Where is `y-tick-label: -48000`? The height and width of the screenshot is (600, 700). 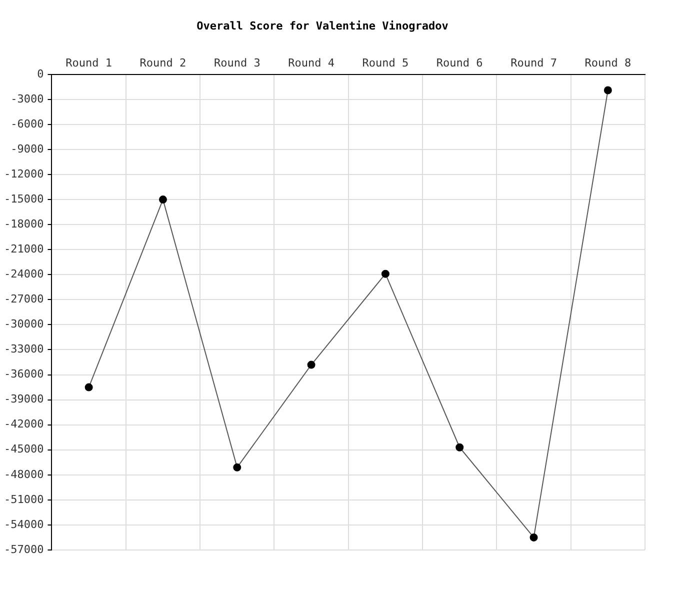 y-tick-label: -48000 is located at coordinates (24, 474).